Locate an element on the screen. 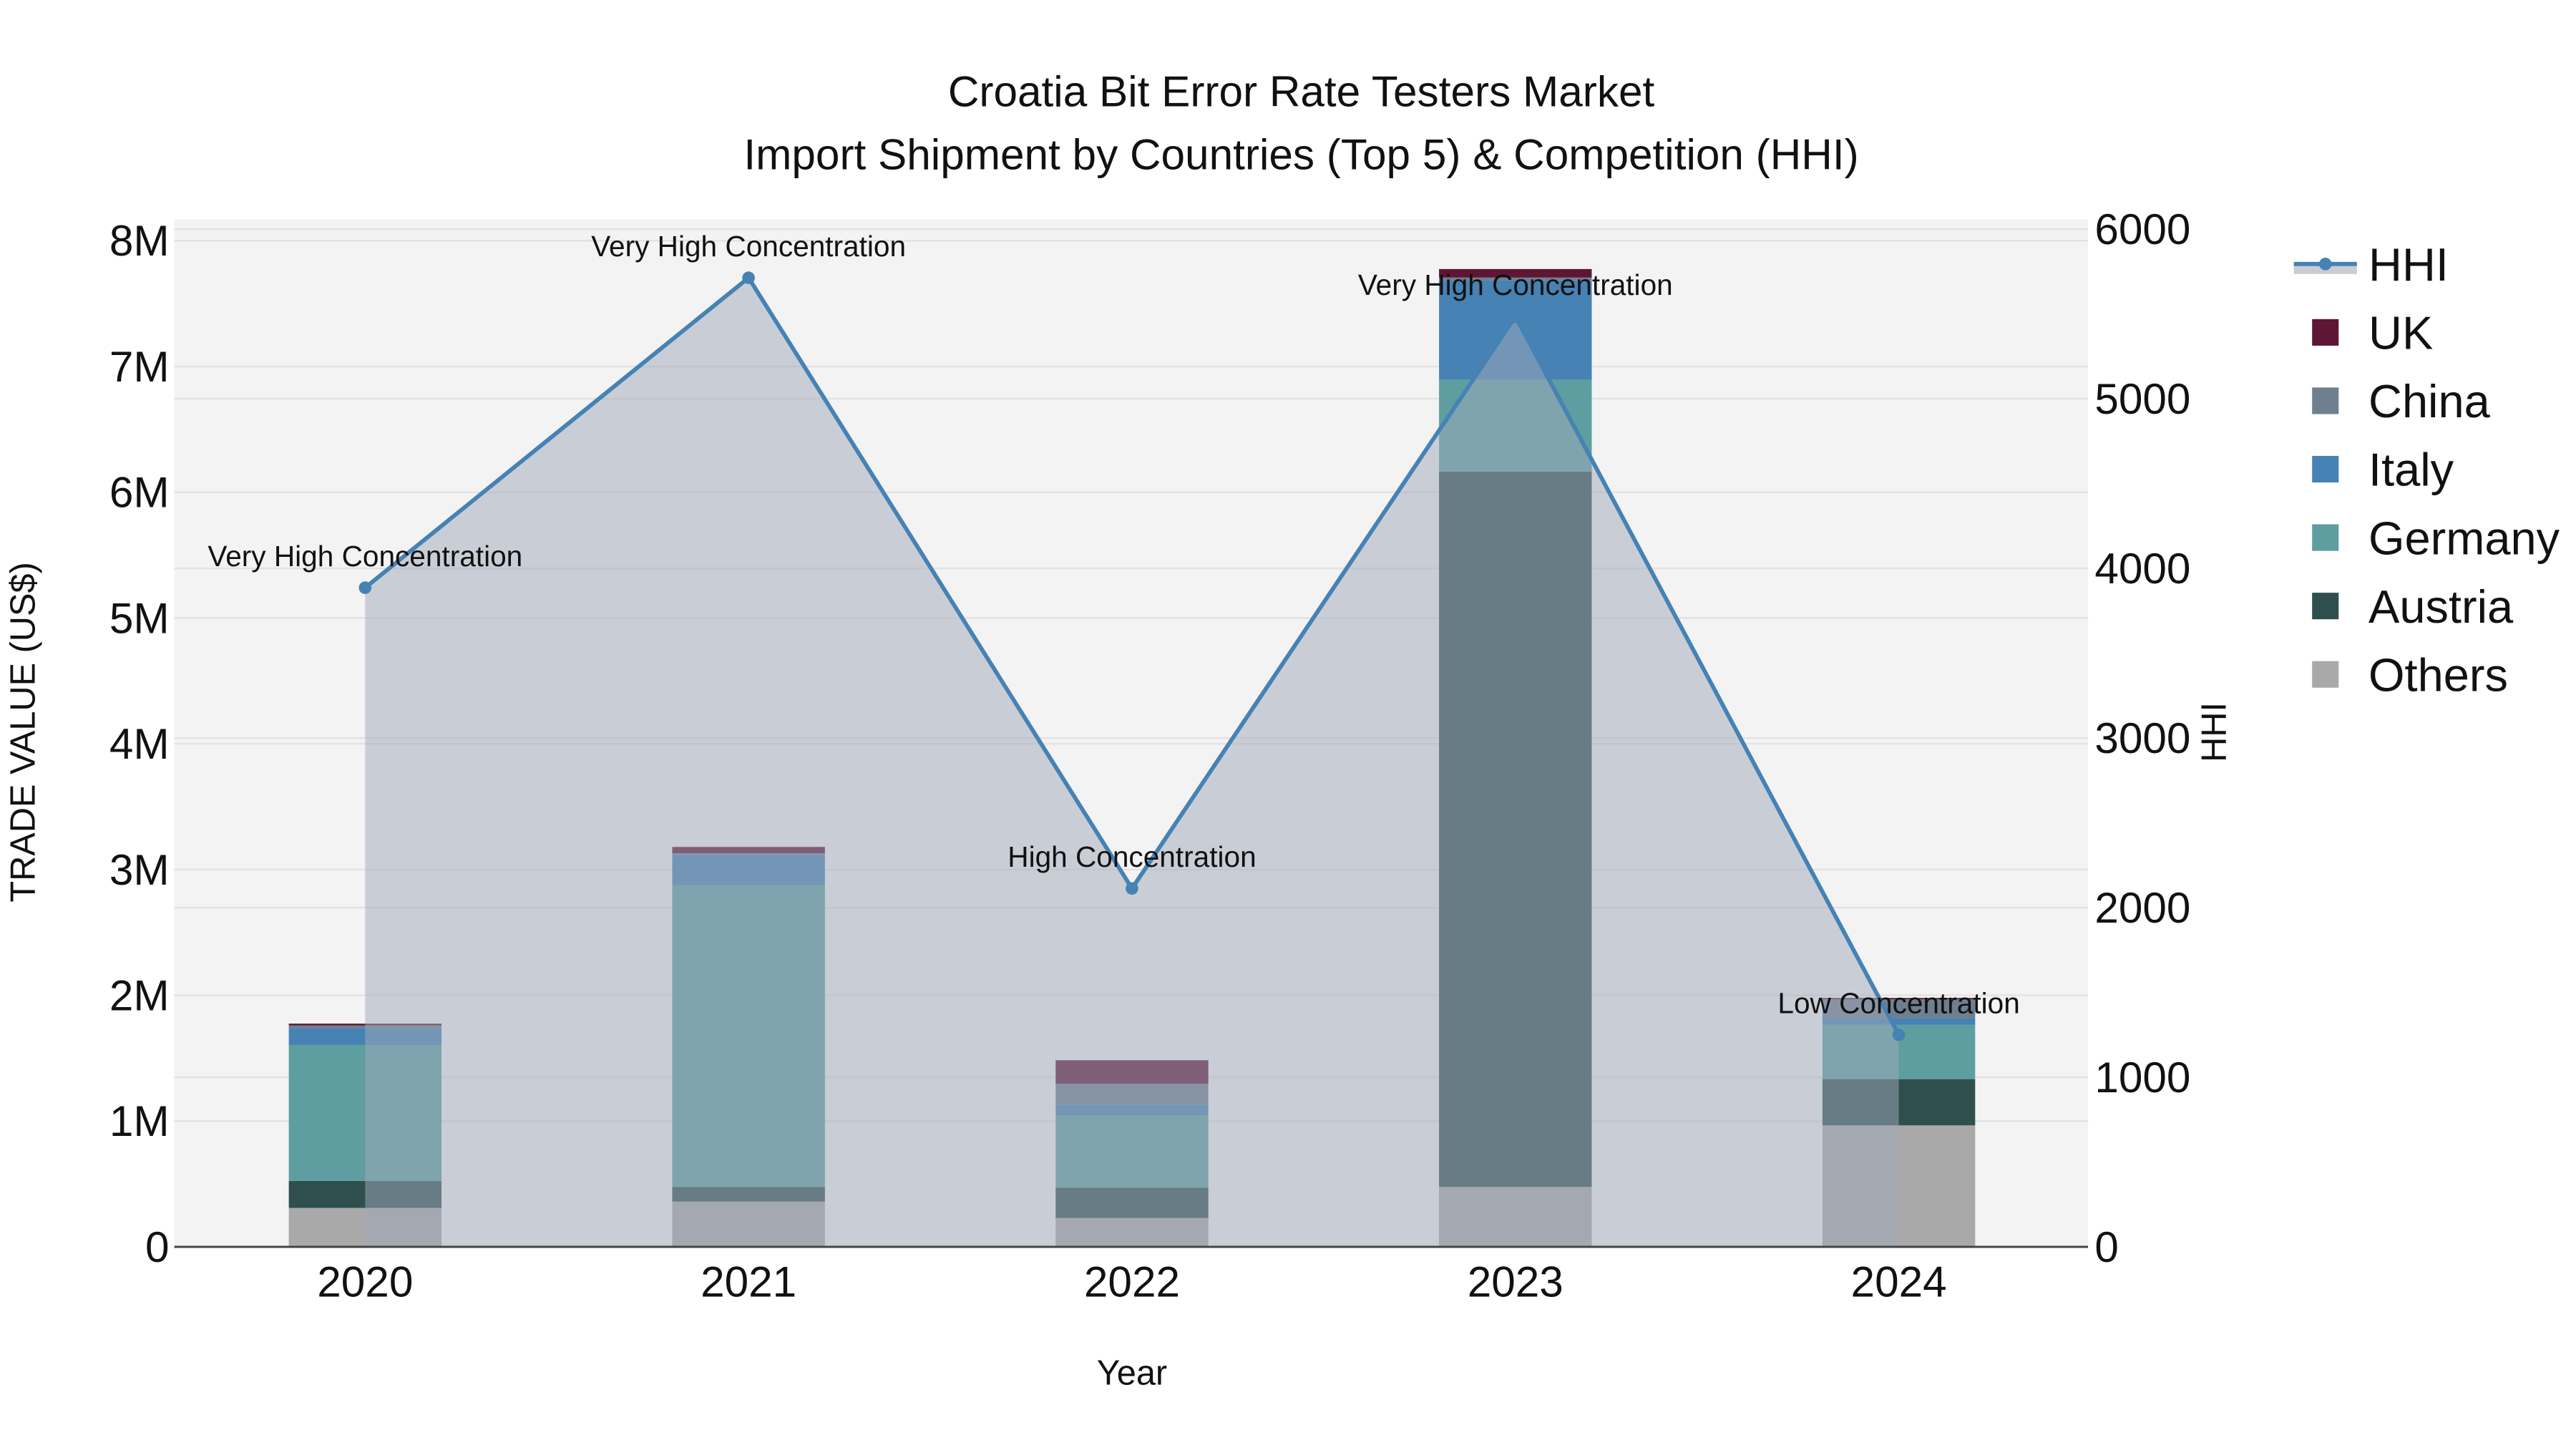 The image size is (2576, 1453). y-axis-ticks: 0 1M 2M 3M 4M 5M 6M 7M 8M is located at coordinates (139, 743).